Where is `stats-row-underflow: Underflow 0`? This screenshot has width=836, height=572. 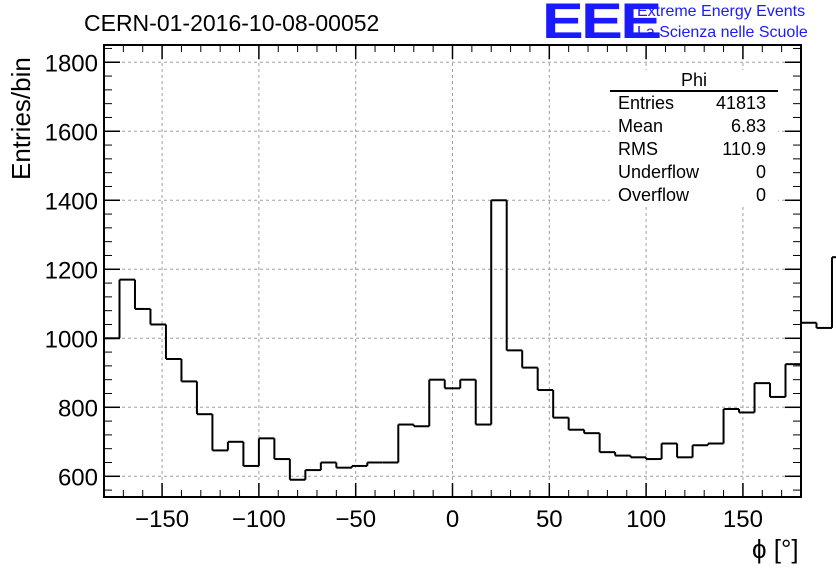 stats-row-underflow: Underflow 0 is located at coordinates (694, 172).